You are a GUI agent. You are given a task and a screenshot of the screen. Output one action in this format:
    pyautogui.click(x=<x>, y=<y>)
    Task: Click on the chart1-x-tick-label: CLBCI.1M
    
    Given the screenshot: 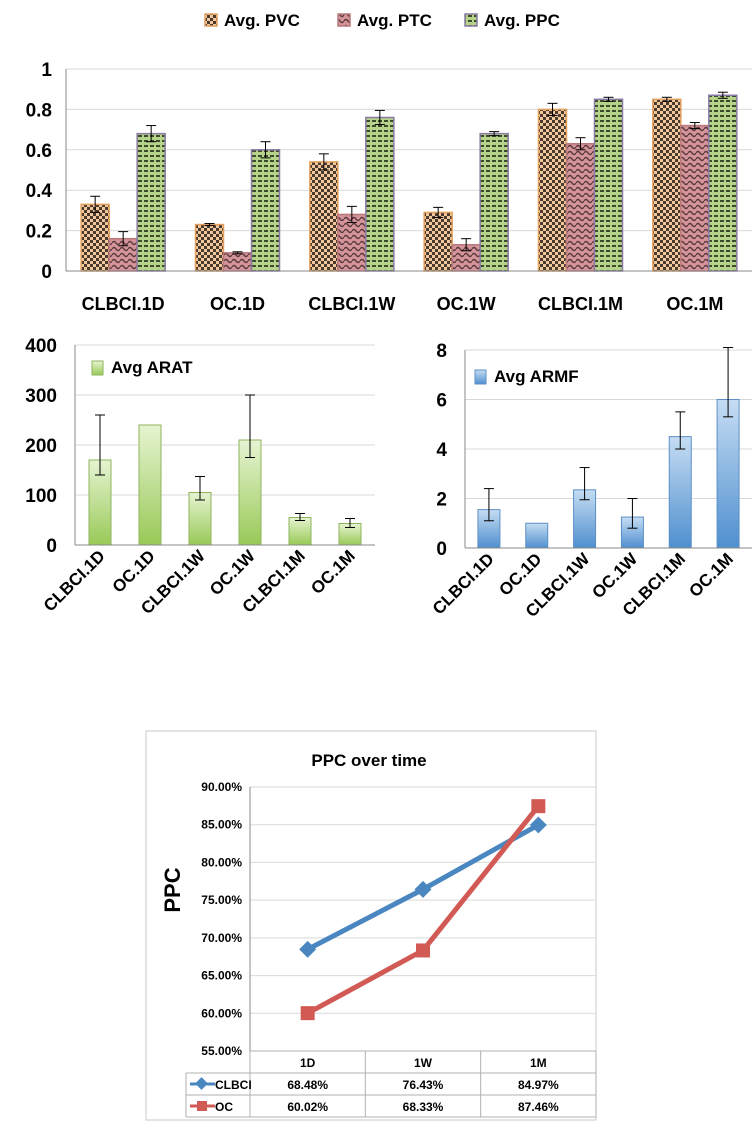 What is the action you would take?
    pyautogui.click(x=580, y=304)
    